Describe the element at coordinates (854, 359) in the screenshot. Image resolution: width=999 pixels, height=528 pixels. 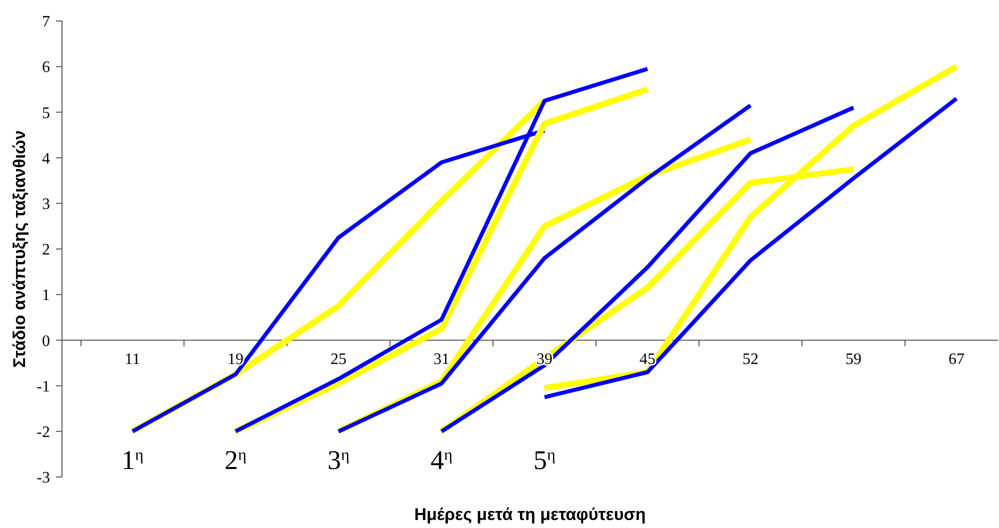
I see `x-tick-label: 59` at that location.